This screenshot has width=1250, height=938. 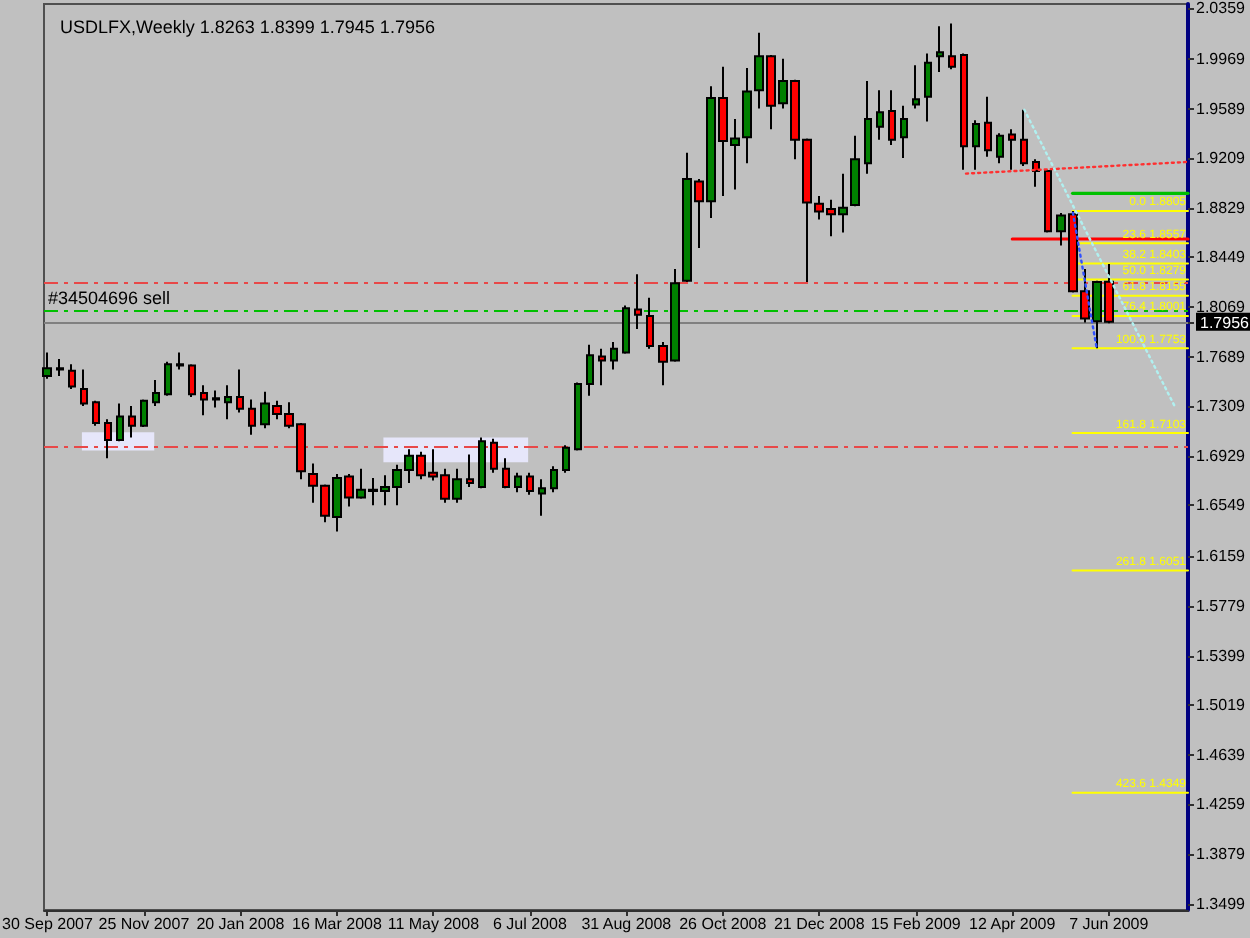 What do you see at coordinates (916, 924) in the screenshot?
I see `x-tick-label: 15 Feb 2009` at bounding box center [916, 924].